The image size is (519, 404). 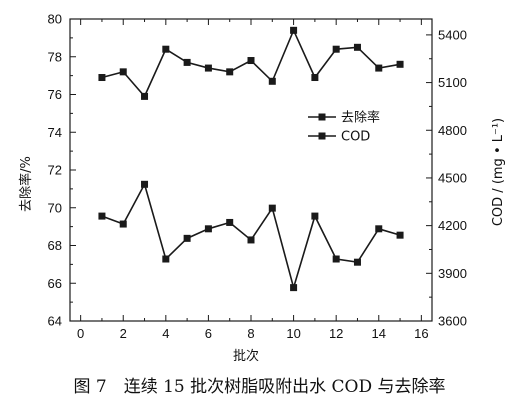 What do you see at coordinates (344, 127) in the screenshot?
I see `legend: 去除率 COD` at bounding box center [344, 127].